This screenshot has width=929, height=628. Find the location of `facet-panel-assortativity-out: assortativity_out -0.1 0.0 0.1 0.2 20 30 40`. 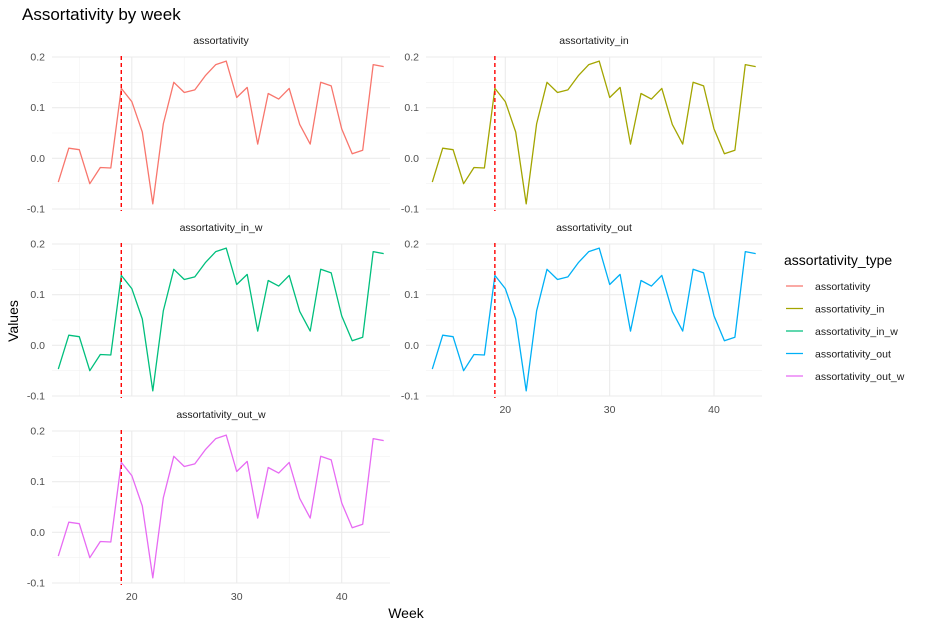

facet-panel-assortativity-out: assortativity_out -0.1 0.0 0.1 0.2 20 30 40 is located at coordinates (581, 319).